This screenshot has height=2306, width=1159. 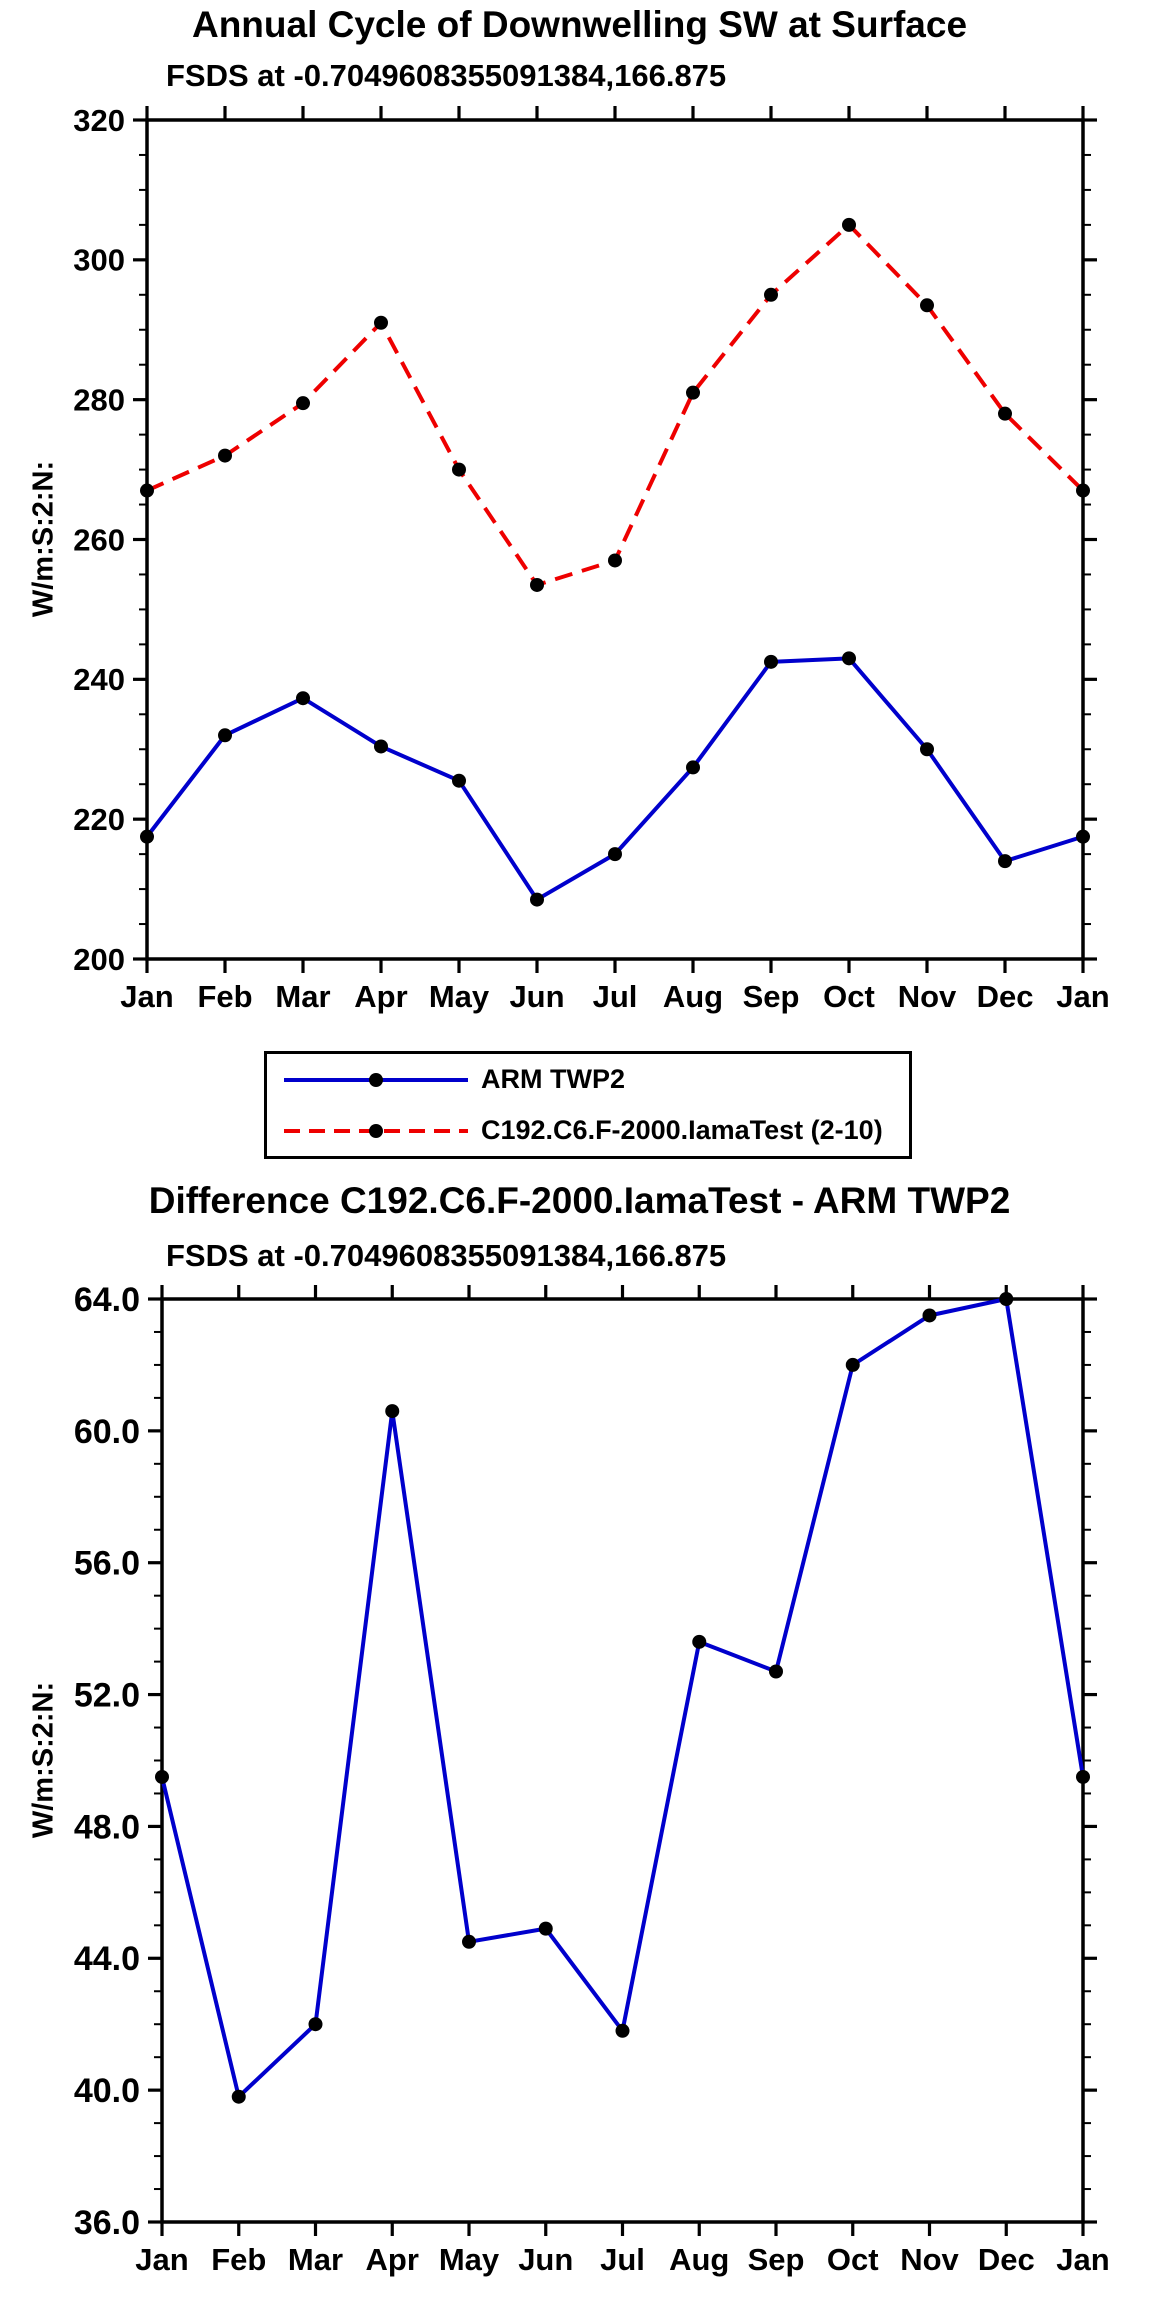 What do you see at coordinates (376, 1079) in the screenshot?
I see `legend-line-sample-arm-twp2` at bounding box center [376, 1079].